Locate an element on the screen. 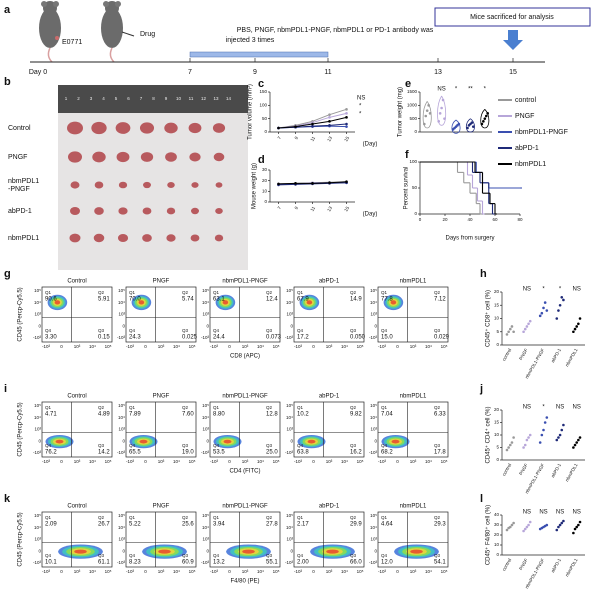 The image size is (600, 590). y-tick-label: 50 is located at coordinates (415, 187).